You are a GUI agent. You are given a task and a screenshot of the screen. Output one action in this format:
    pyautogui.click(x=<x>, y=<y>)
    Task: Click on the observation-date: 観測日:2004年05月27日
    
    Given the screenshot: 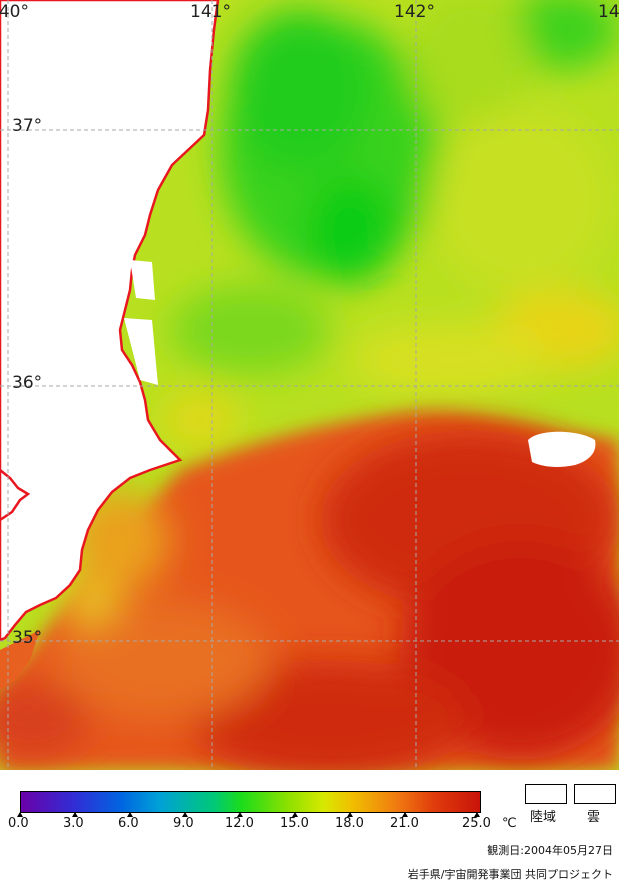 What is the action you would take?
    pyautogui.click(x=550, y=850)
    